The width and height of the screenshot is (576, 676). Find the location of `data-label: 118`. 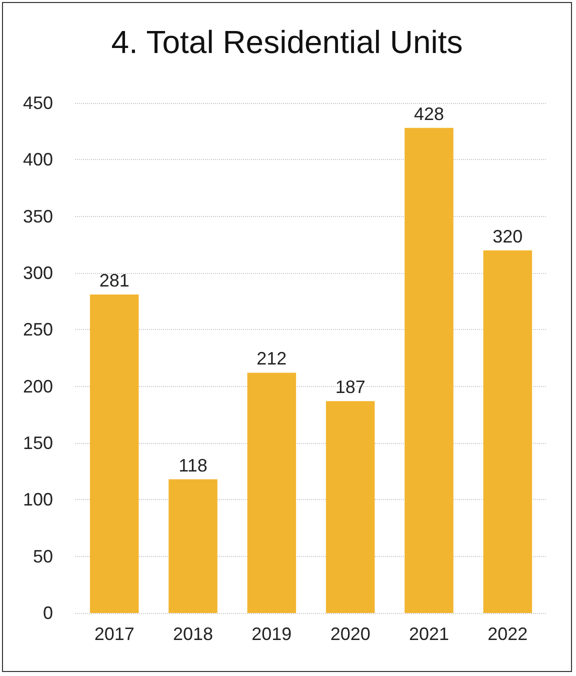

data-label: 118 is located at coordinates (193, 465).